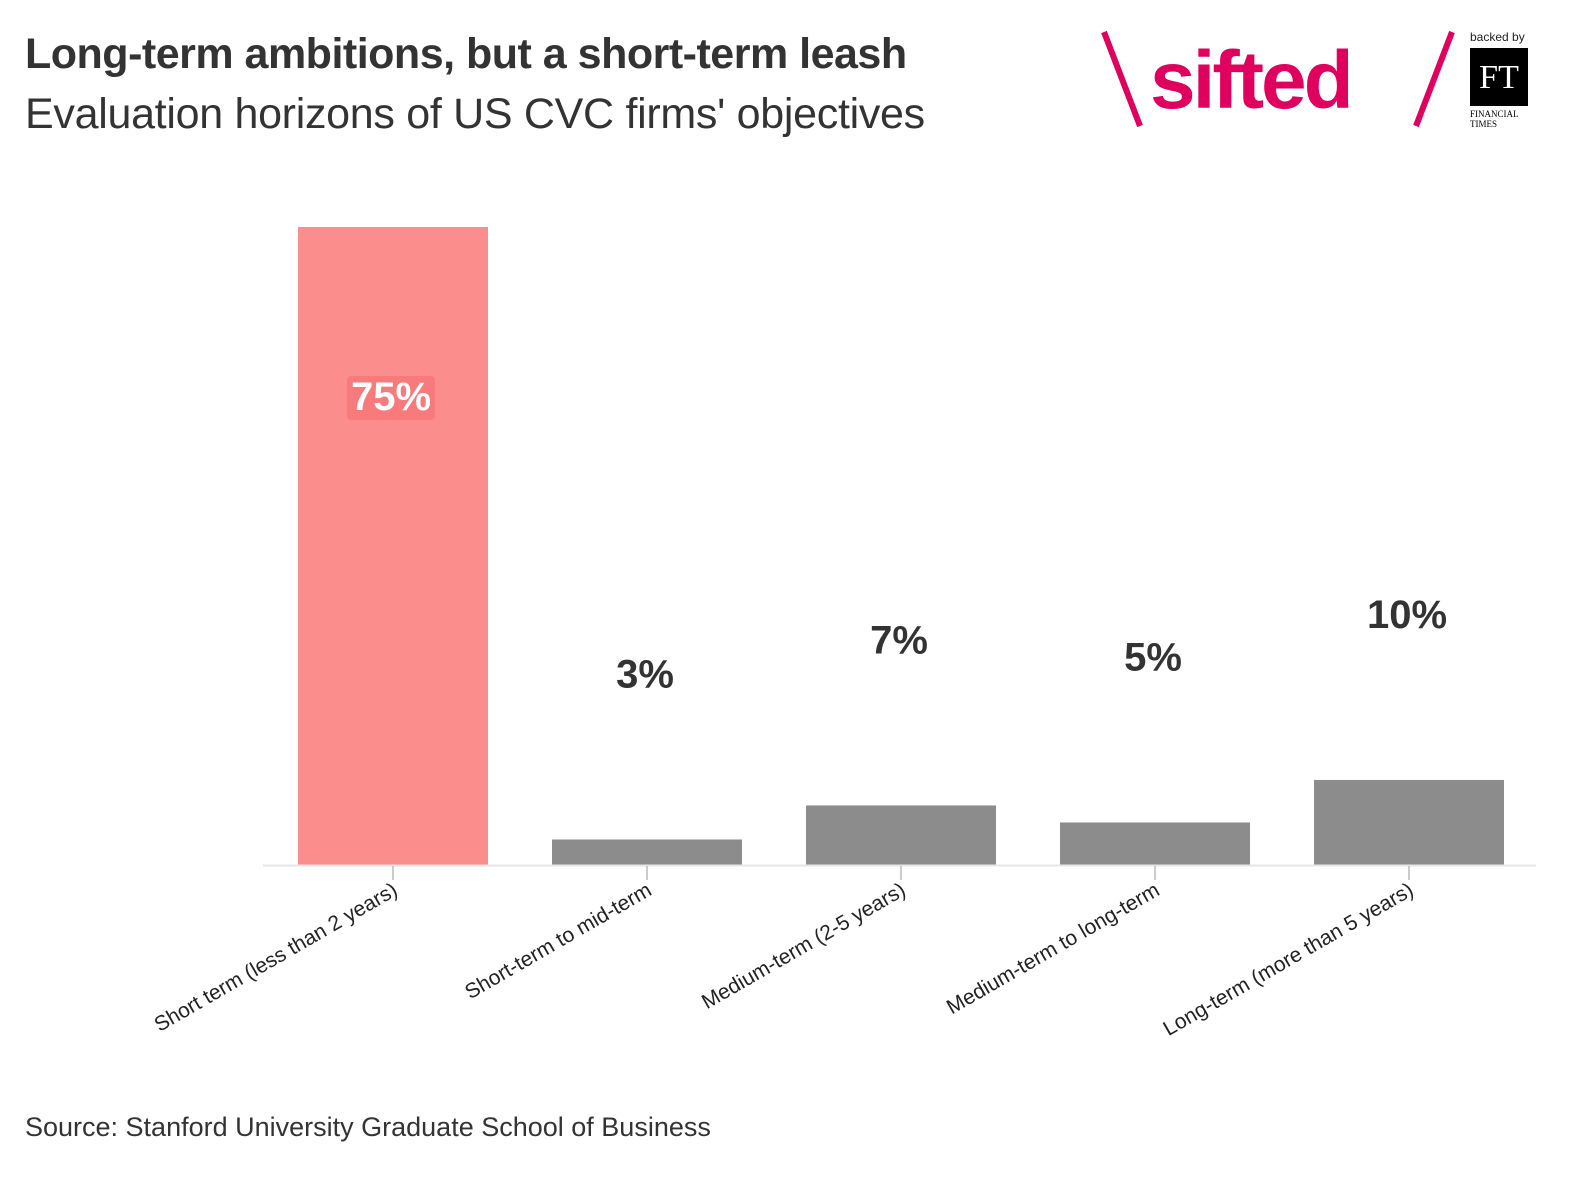 The height and width of the screenshot is (1200, 1592). Describe the element at coordinates (1407, 615) in the screenshot. I see `data-label: 10%` at that location.